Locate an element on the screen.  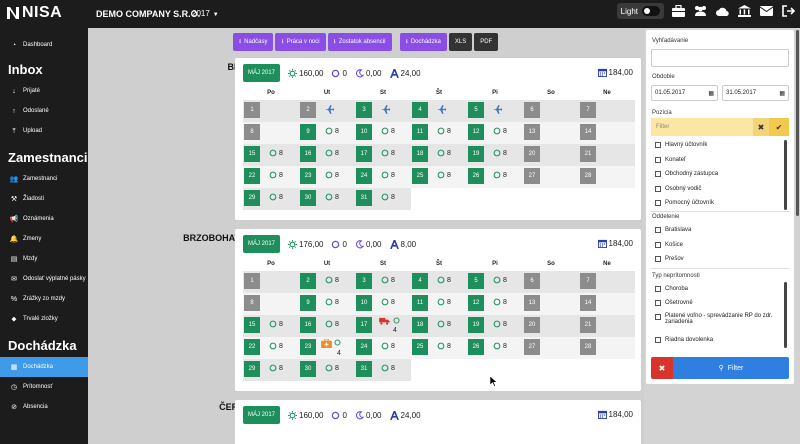
logout-icon is located at coordinates (788, 11).